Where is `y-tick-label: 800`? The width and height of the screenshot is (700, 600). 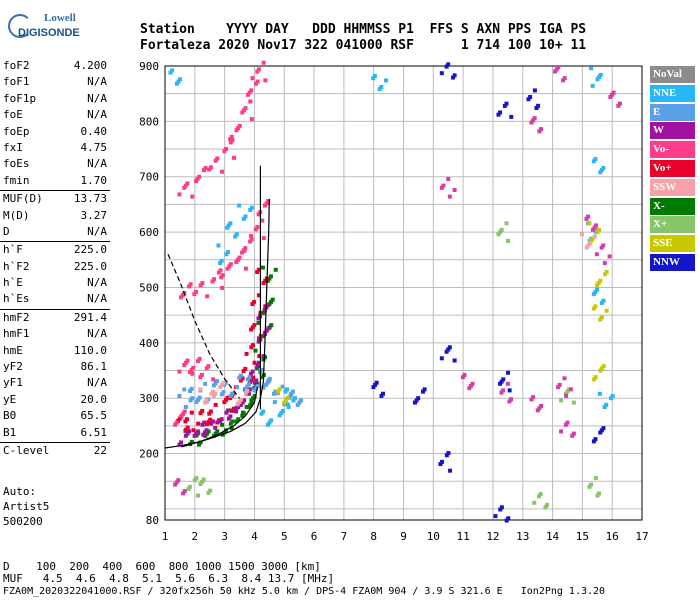 y-tick-label: 800 is located at coordinates (149, 121).